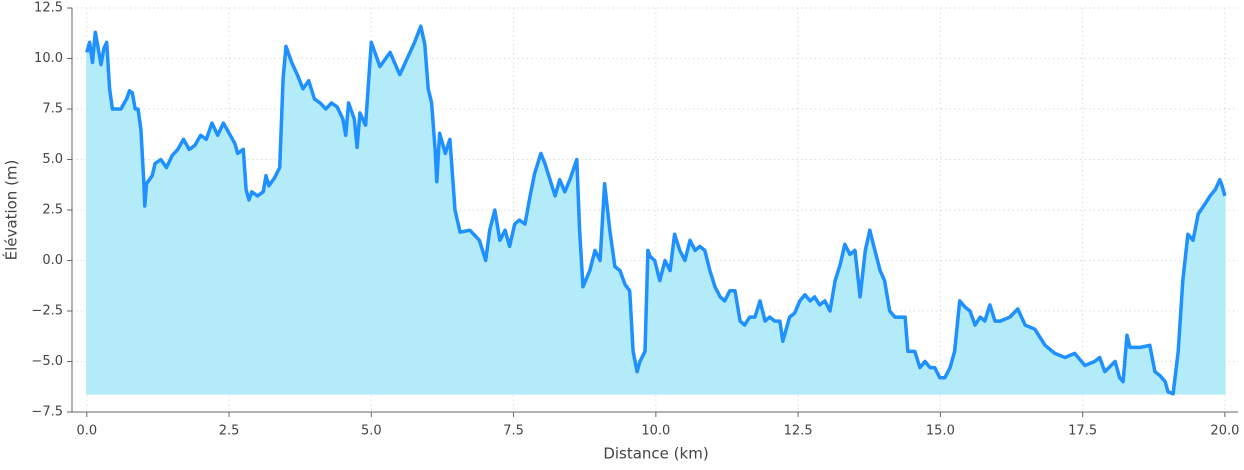  Describe the element at coordinates (513, 431) in the screenshot. I see `x-tick-label: 7.5` at that location.